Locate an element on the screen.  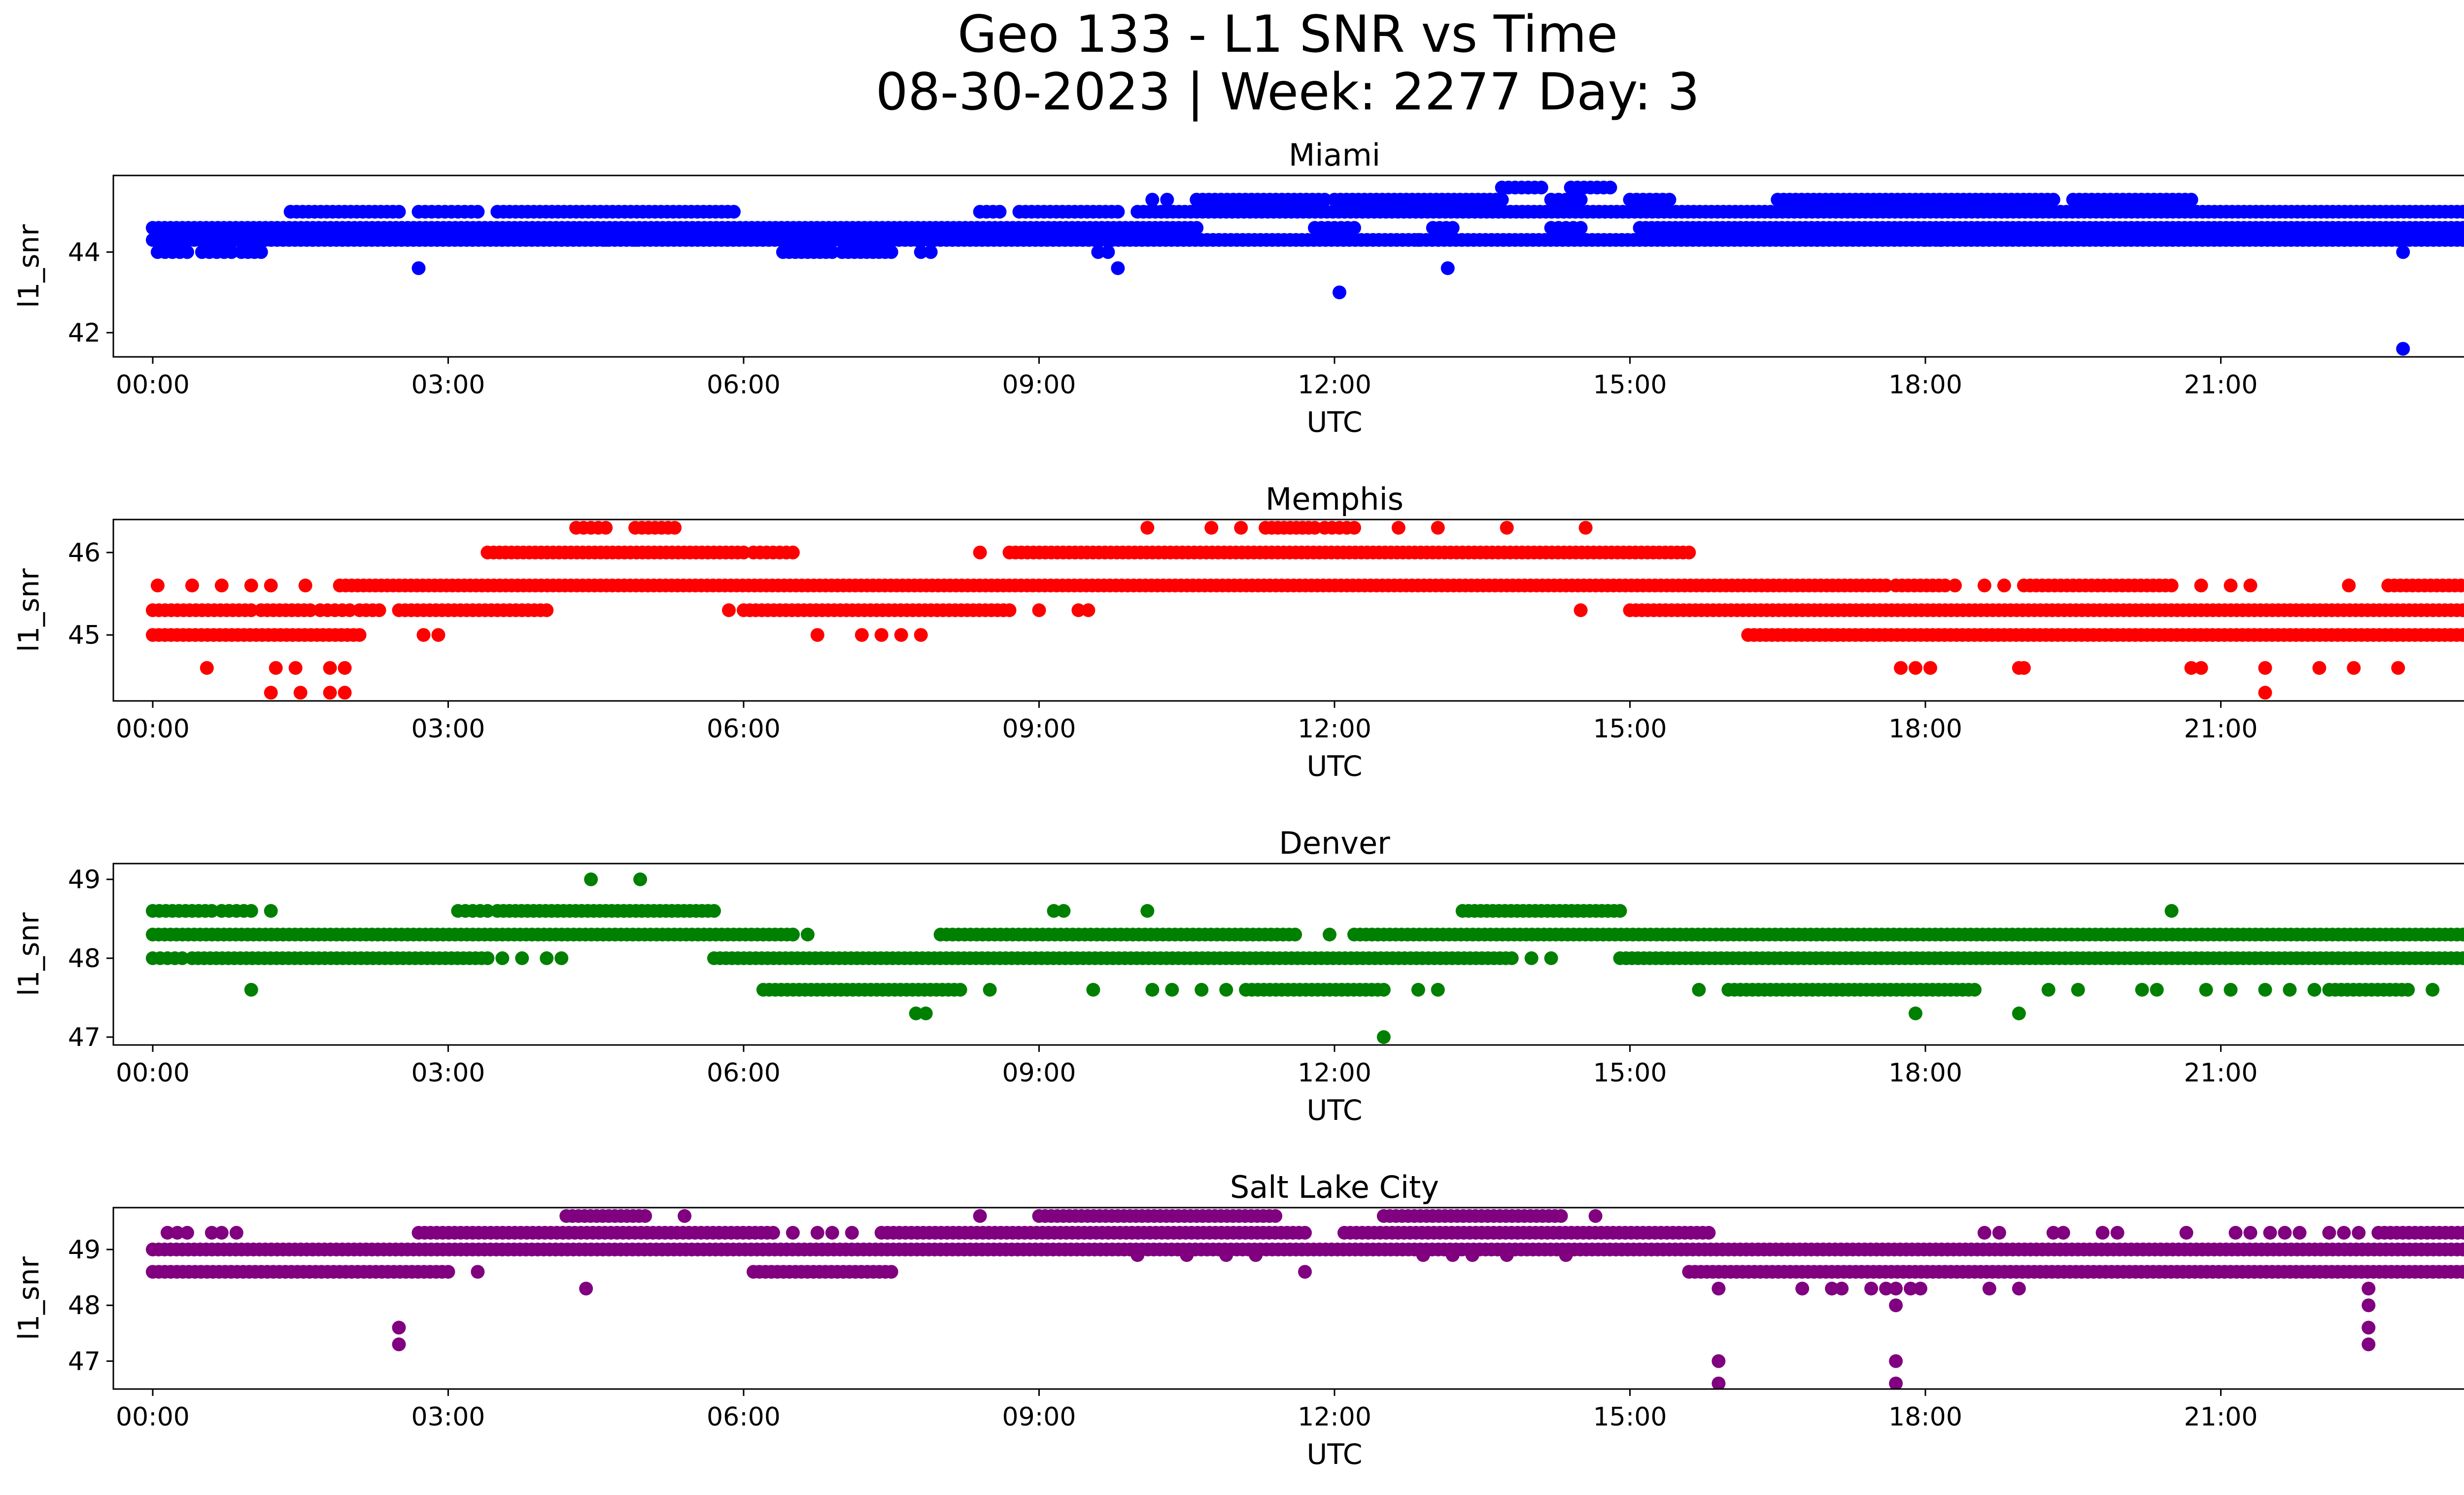
subplot-title: Denver is located at coordinates (1334, 843).